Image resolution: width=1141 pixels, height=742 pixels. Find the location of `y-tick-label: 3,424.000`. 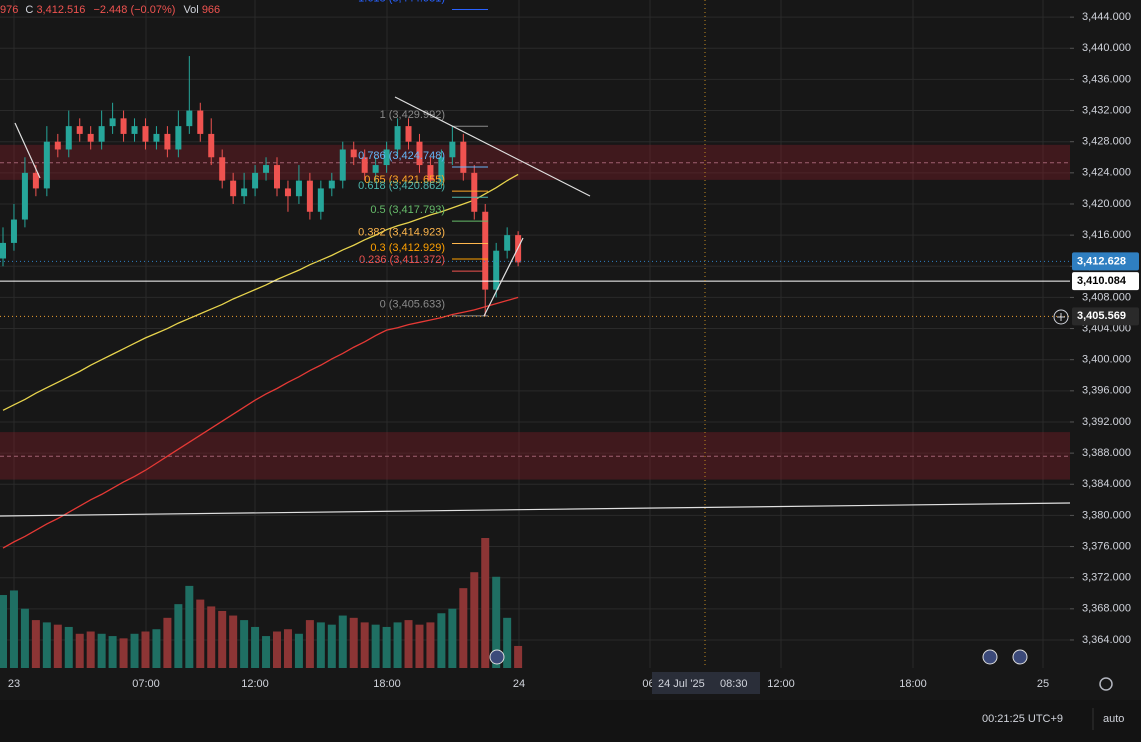

y-tick-label: 3,424.000 is located at coordinates (1106, 173).